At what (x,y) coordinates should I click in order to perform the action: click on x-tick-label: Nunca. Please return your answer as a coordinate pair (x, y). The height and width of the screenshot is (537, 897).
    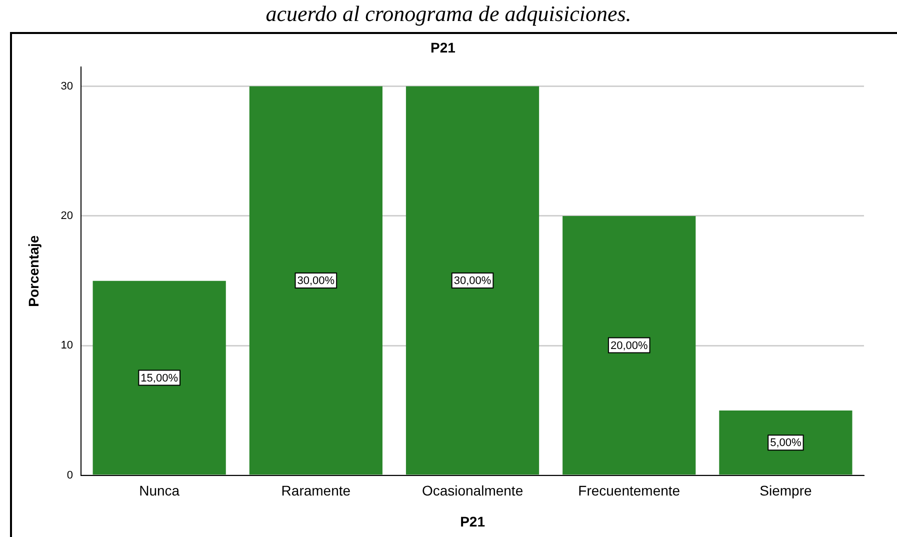
    Looking at the image, I should click on (159, 490).